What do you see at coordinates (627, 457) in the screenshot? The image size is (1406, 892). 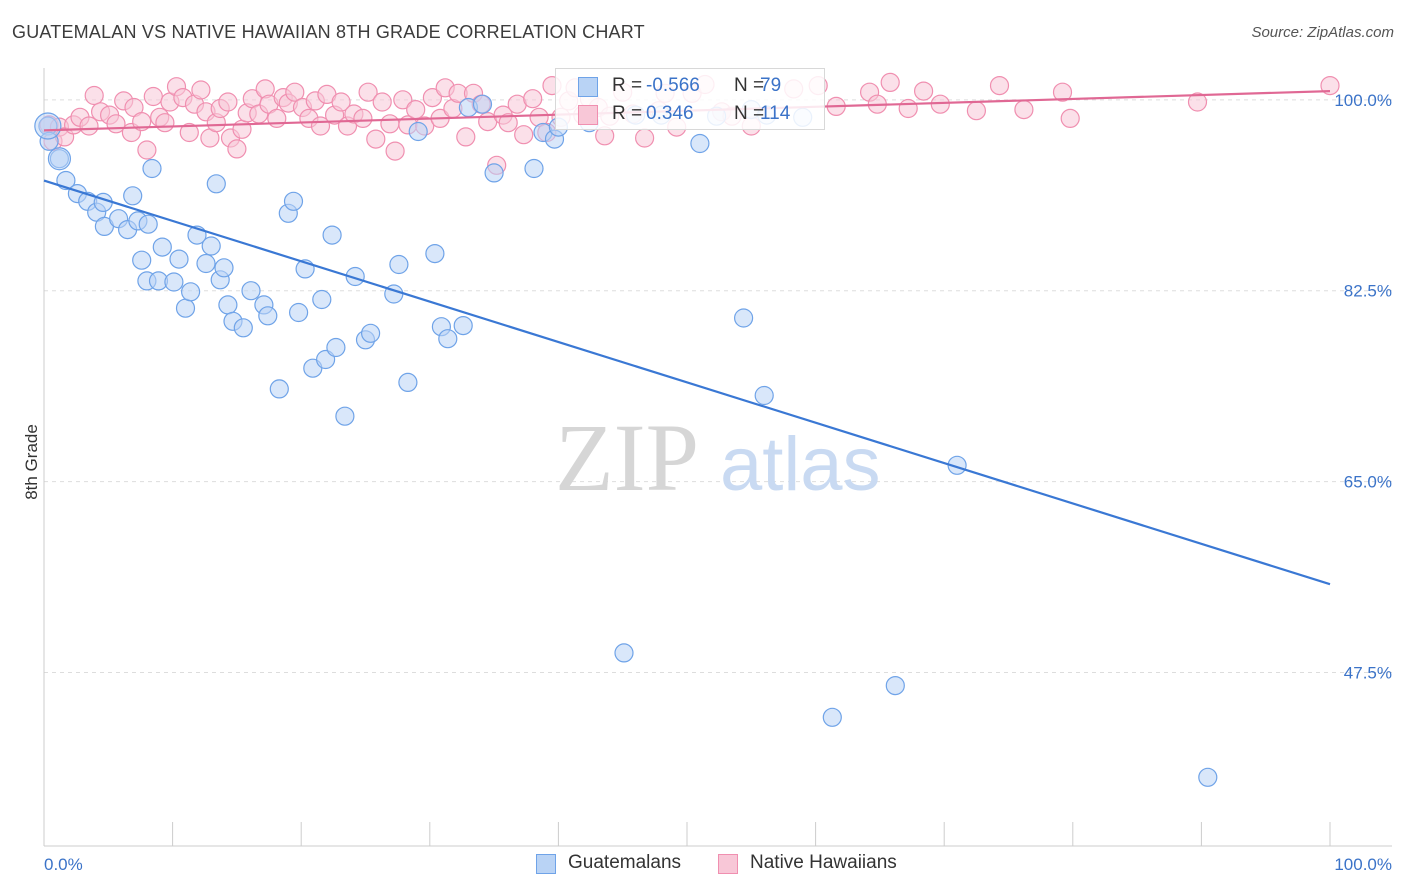 I see `watermark-zip: ZIP` at bounding box center [627, 457].